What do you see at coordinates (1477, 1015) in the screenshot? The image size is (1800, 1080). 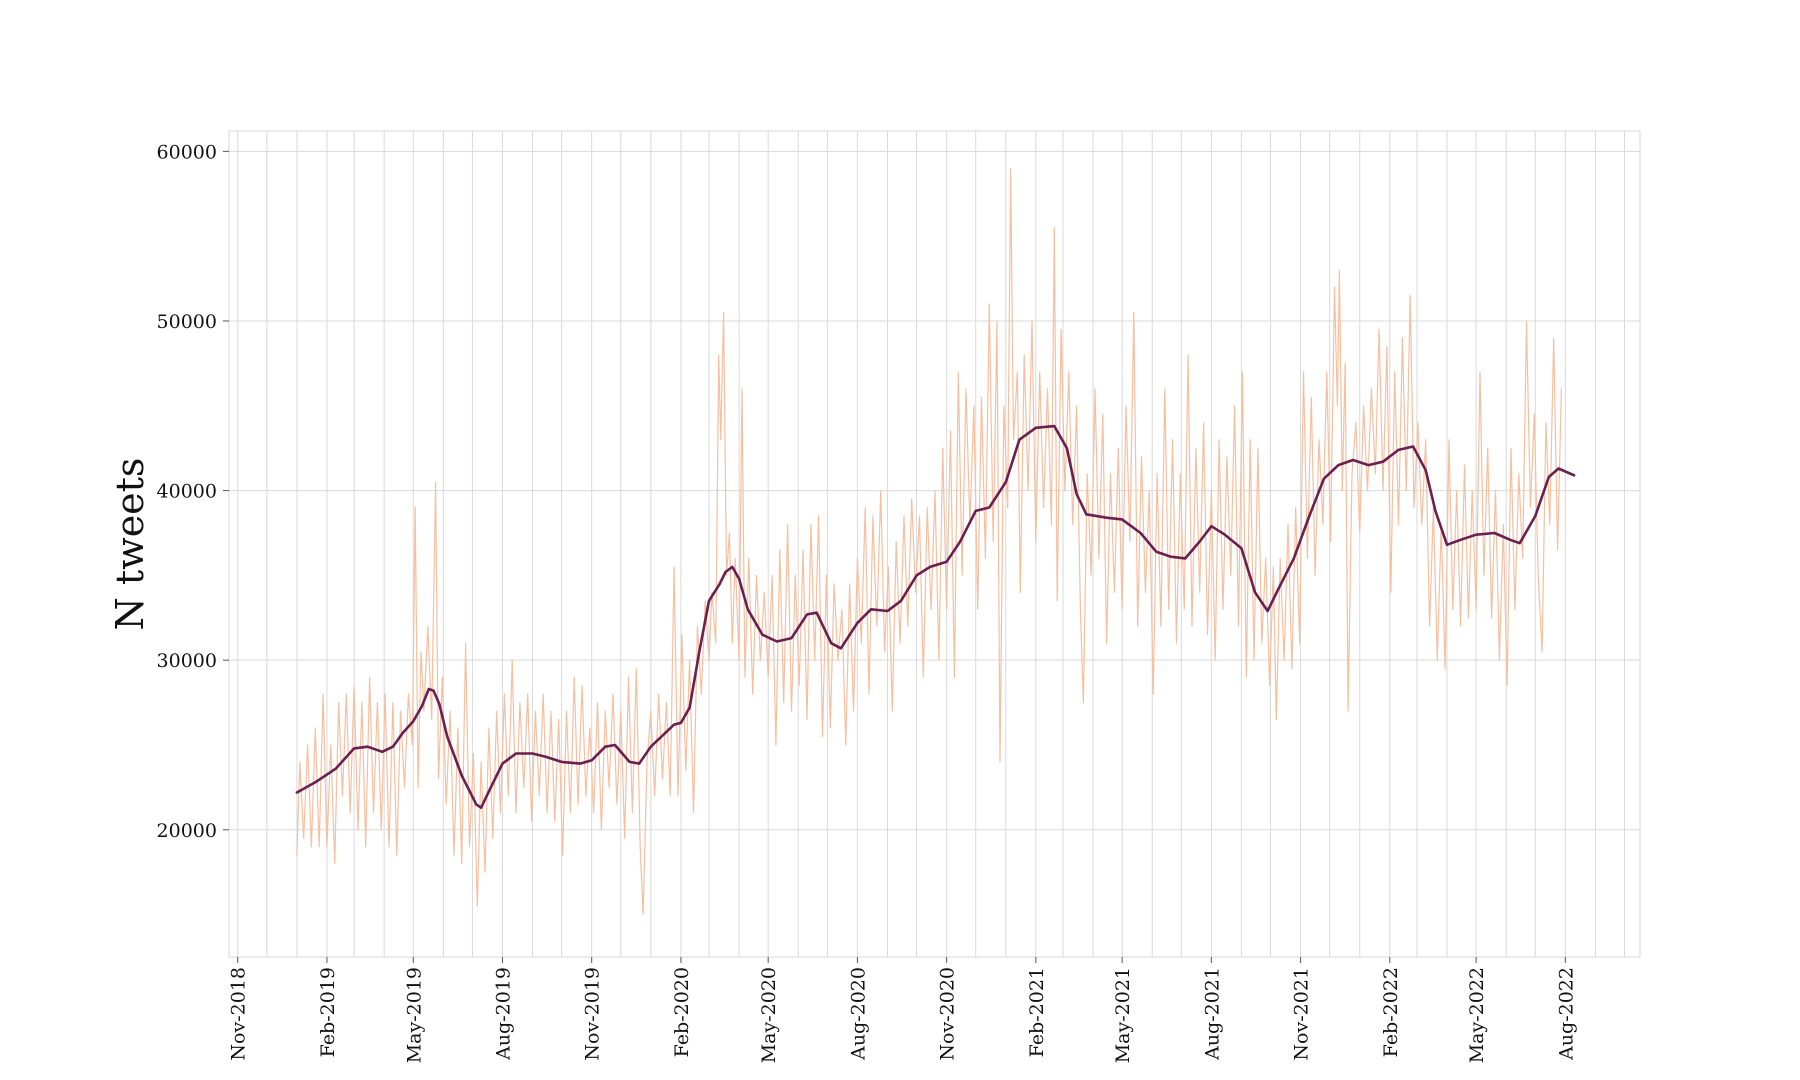 I see `x-tick-label: May-2022` at bounding box center [1477, 1015].